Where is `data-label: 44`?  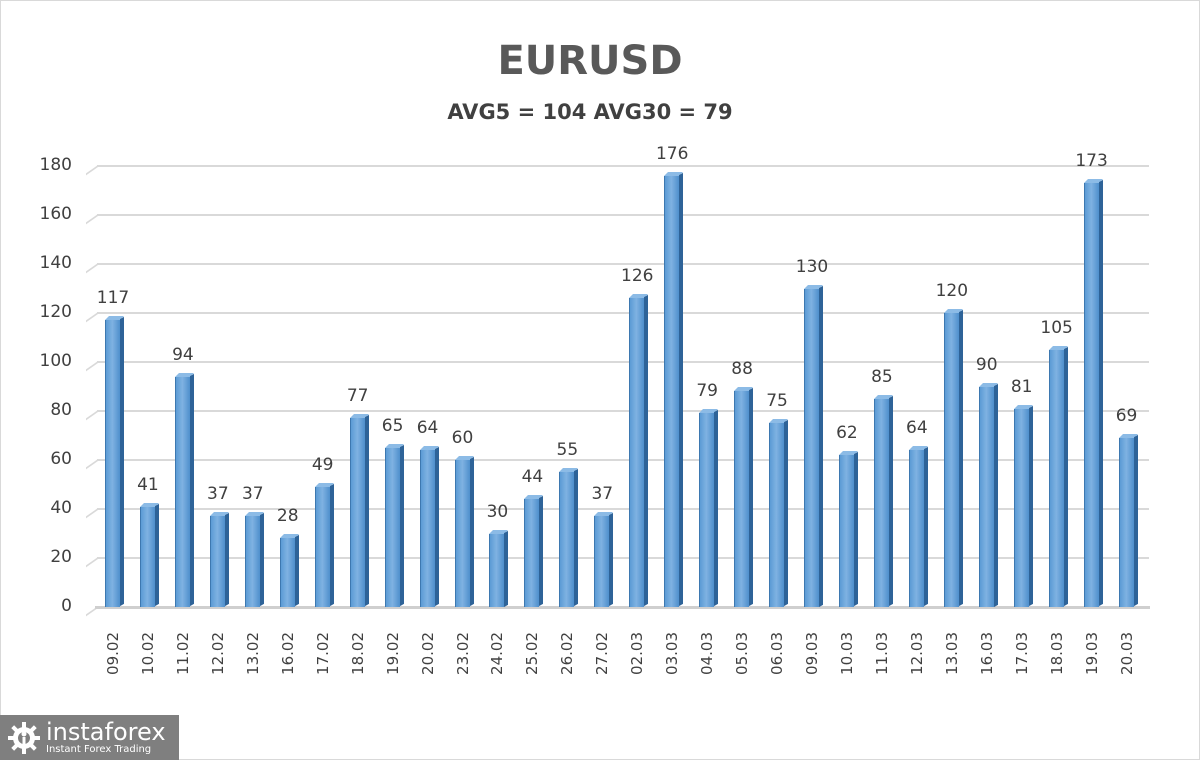
data-label: 44 is located at coordinates (532, 477).